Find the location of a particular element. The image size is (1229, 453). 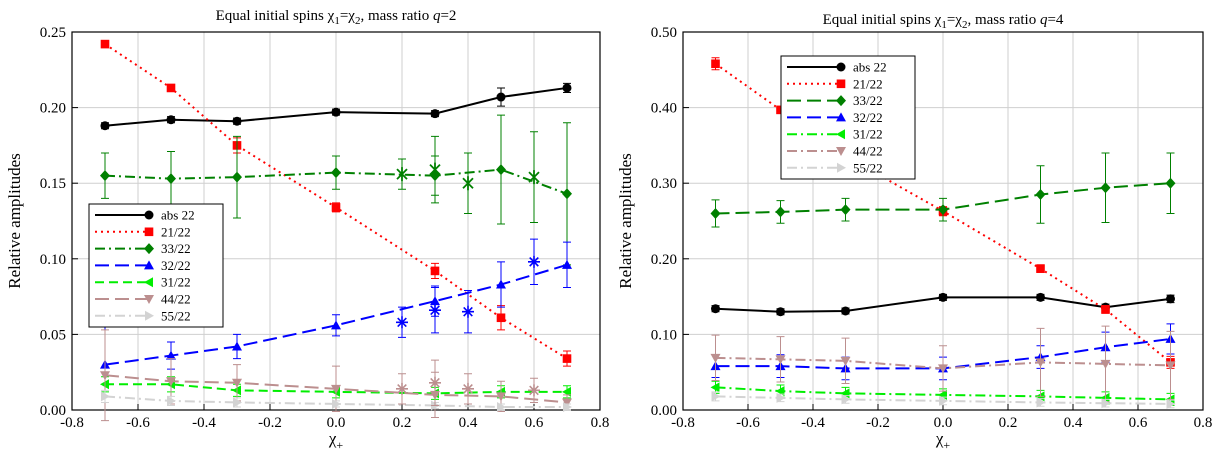

y-tick-label: 0.25 is located at coordinates (53, 33).